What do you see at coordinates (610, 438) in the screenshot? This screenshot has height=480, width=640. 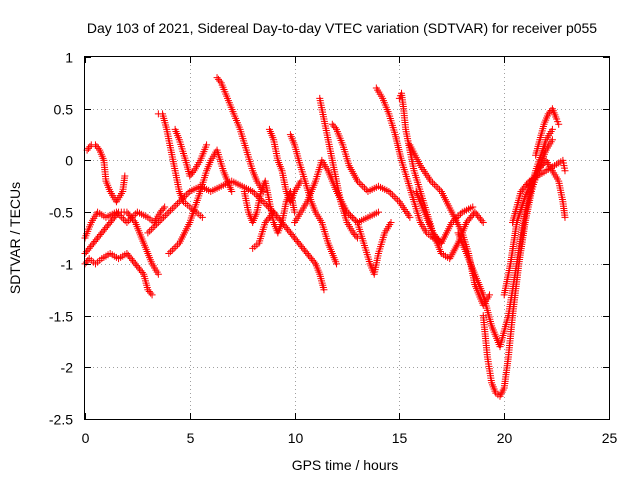 I see `x-tick-label: 25` at bounding box center [610, 438].